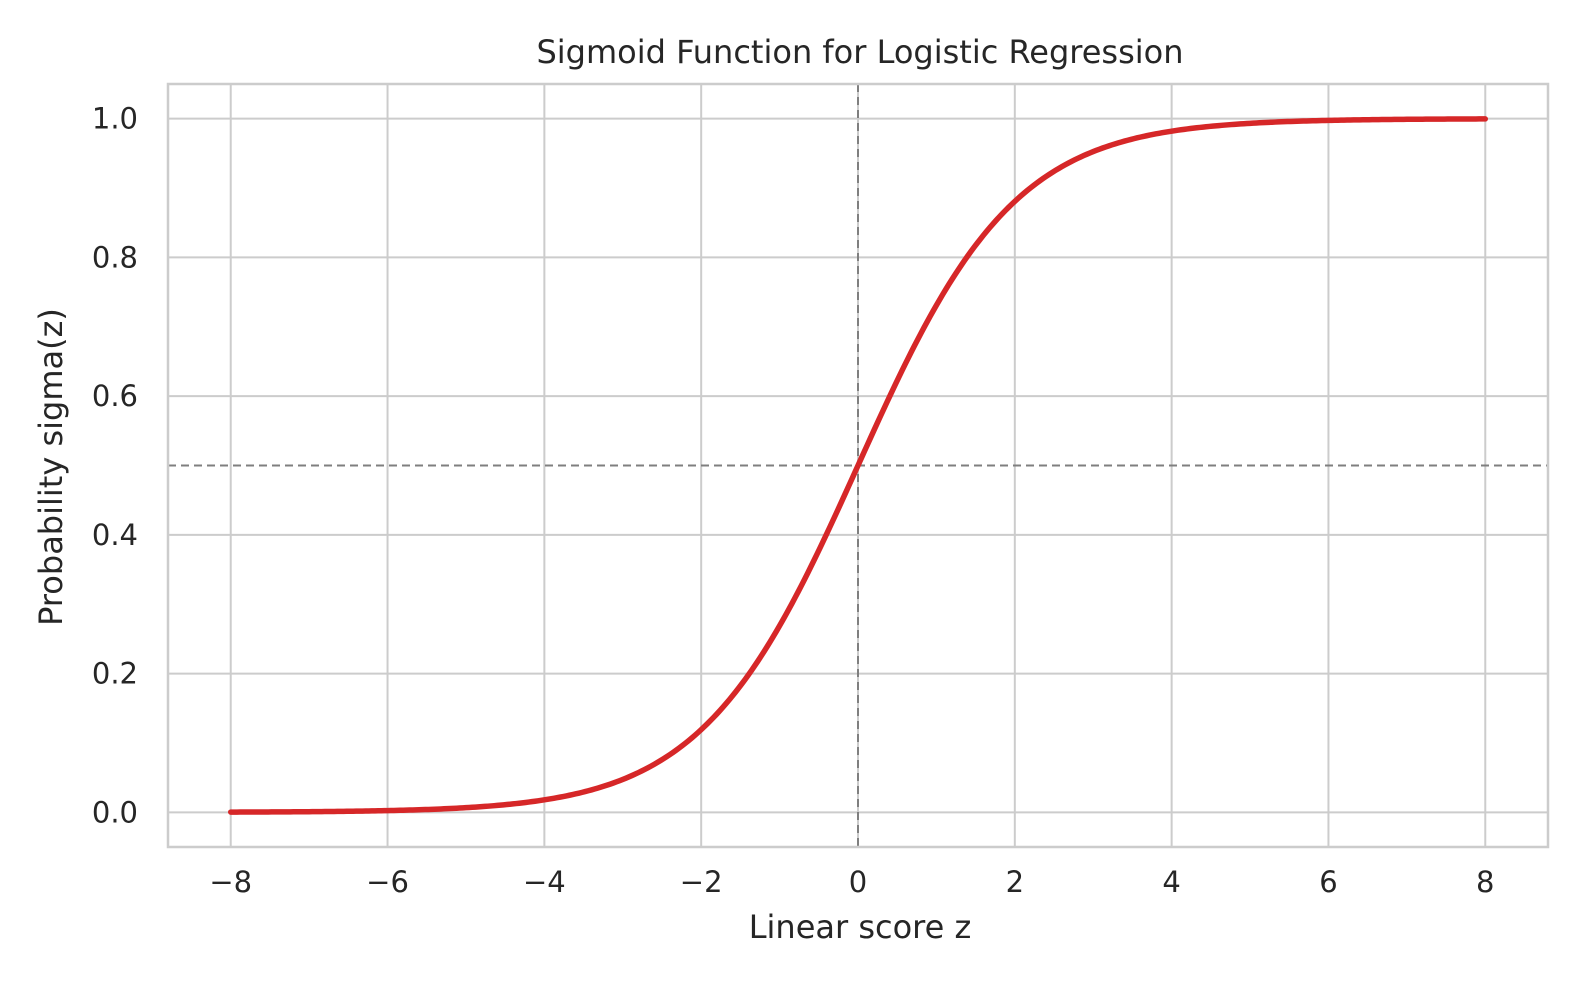  Describe the element at coordinates (858, 882) in the screenshot. I see `x-tick-label: 0` at that location.